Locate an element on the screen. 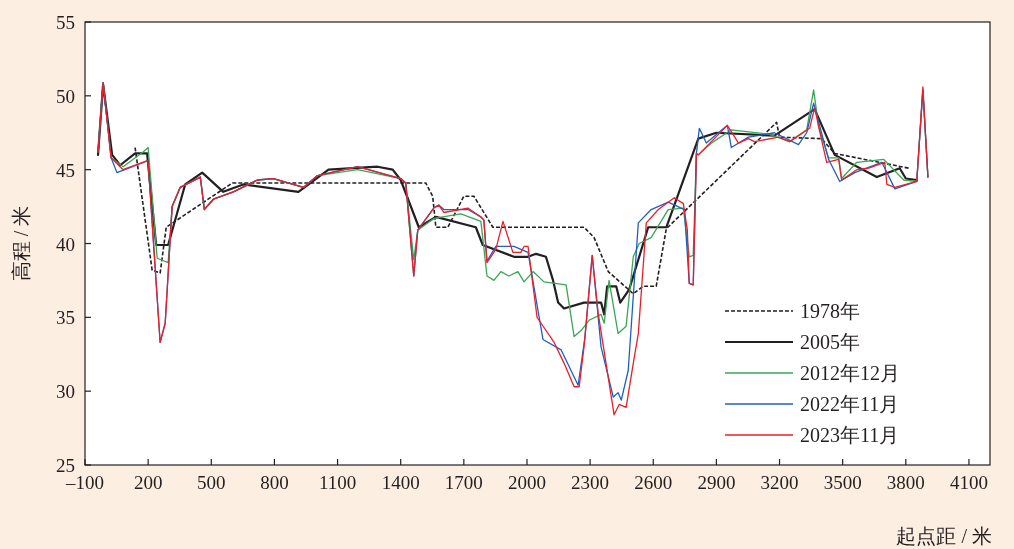 This screenshot has height=549, width=1014. x-tick-label: 1700 is located at coordinates (463, 482).